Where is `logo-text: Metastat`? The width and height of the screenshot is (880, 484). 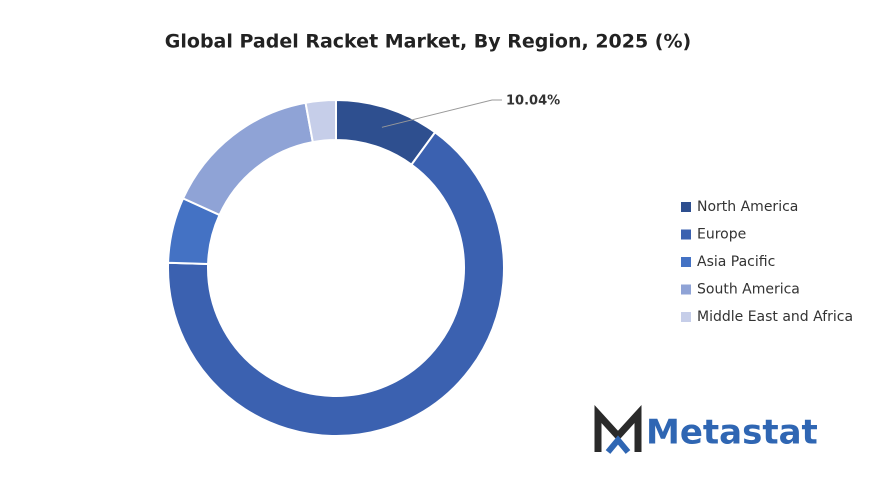
logo-text: Metastat is located at coordinates (732, 433).